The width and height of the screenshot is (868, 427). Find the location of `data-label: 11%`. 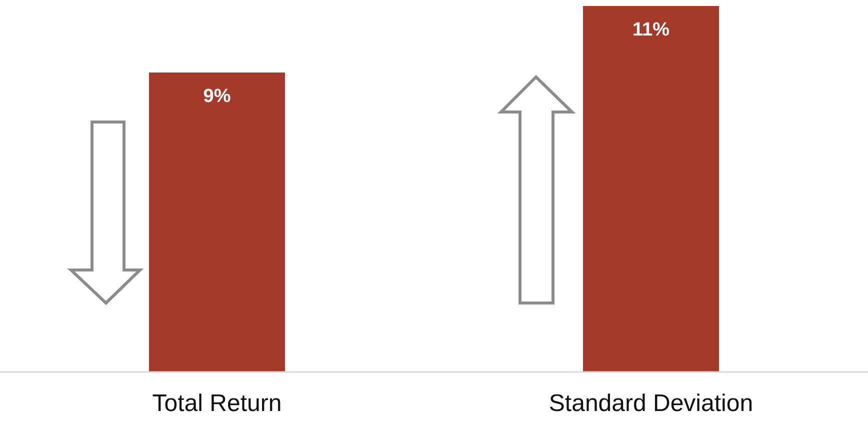

data-label: 11% is located at coordinates (651, 29).